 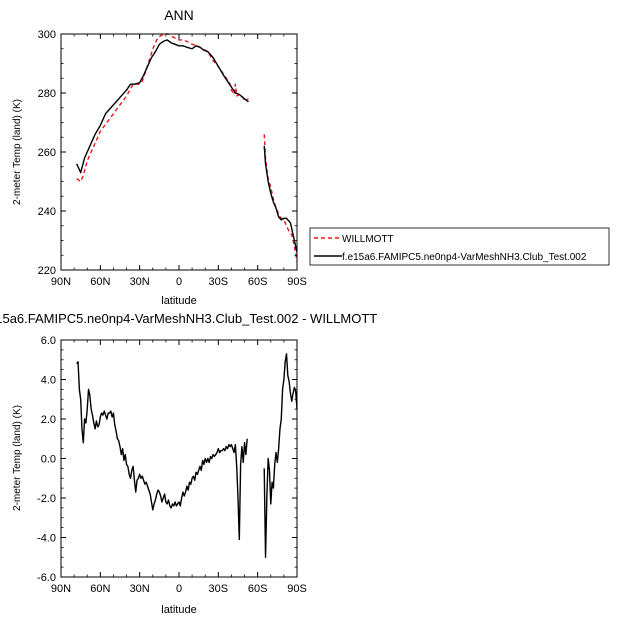 I want to click on bottom-series-lines, so click(x=187, y=455).